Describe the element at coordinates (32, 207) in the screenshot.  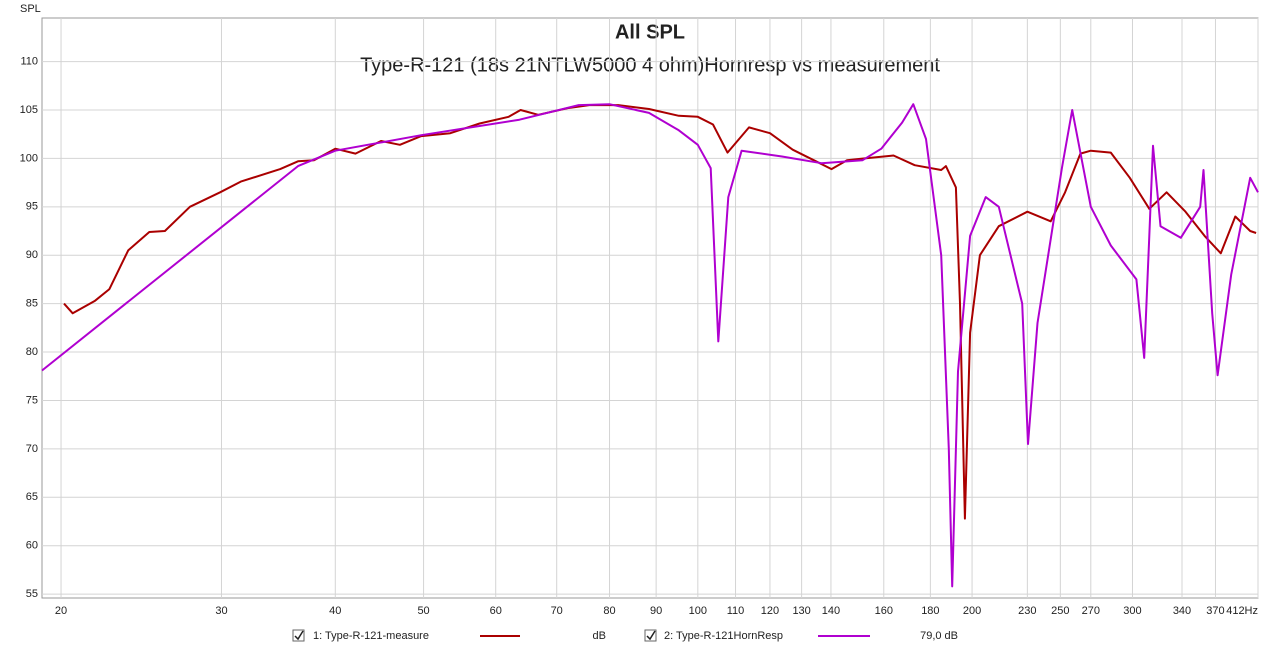
I see `y-tick-label: 95` at that location.